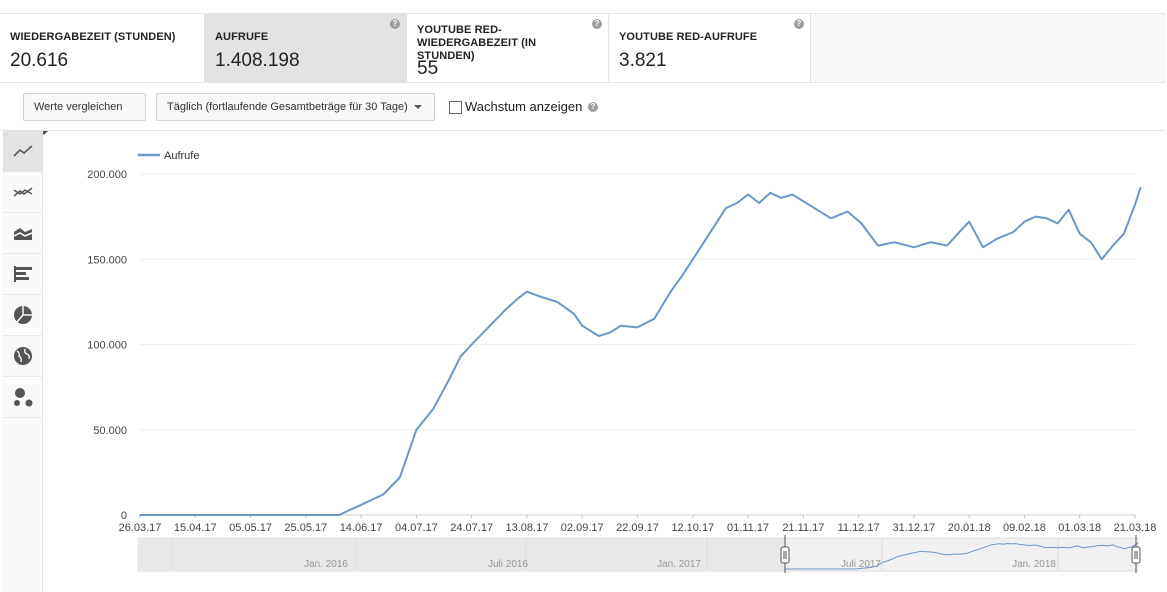  What do you see at coordinates (23, 356) in the screenshot?
I see `chart-type-map-button` at bounding box center [23, 356].